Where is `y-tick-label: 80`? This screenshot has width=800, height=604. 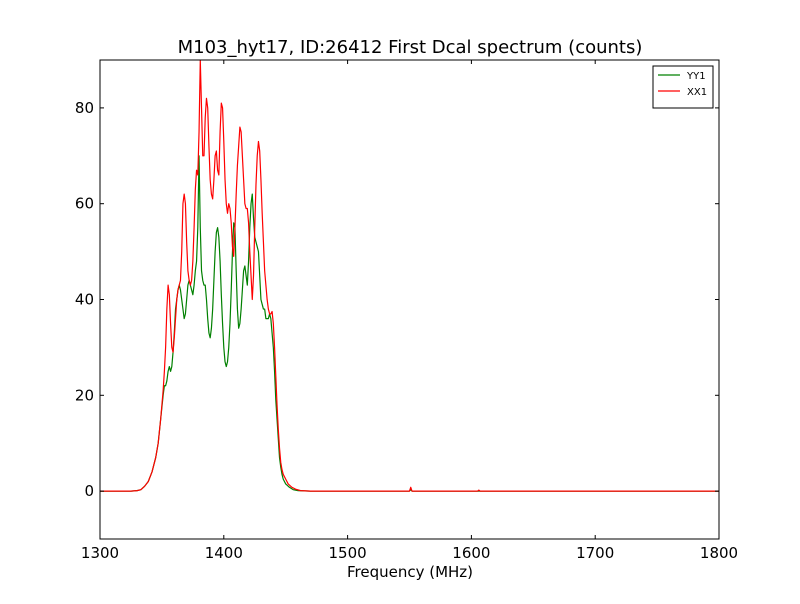 y-tick-label: 80 is located at coordinates (84, 108).